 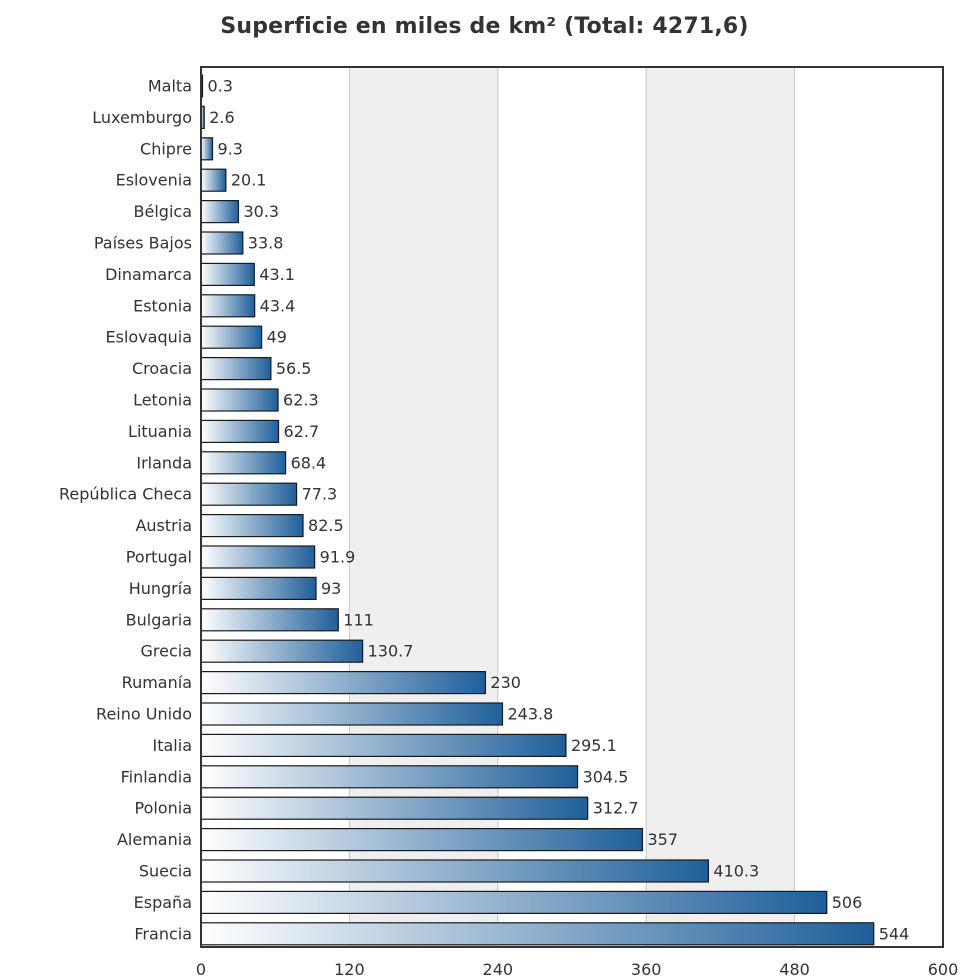 I want to click on category-label: Croacia, so click(x=162, y=368).